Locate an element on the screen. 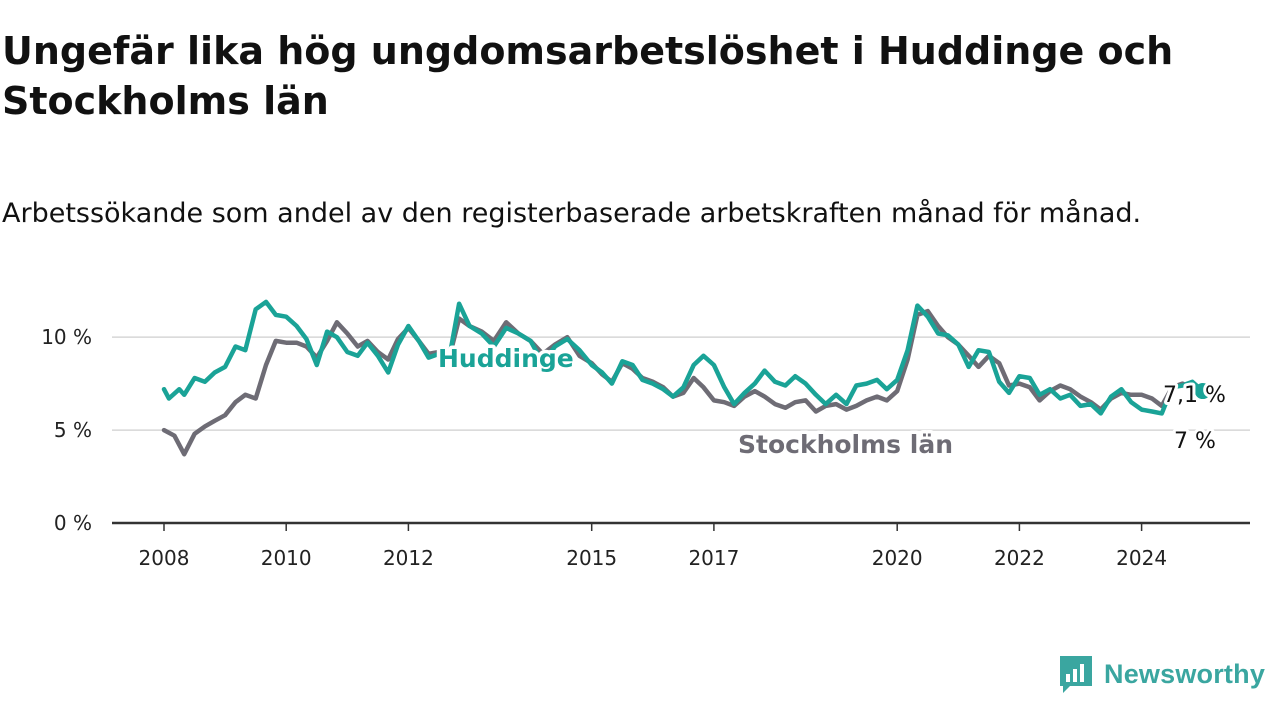  x-axis-labels: 2008 2010 2012 2015 2017 2020 2022 2024 is located at coordinates (653, 558).